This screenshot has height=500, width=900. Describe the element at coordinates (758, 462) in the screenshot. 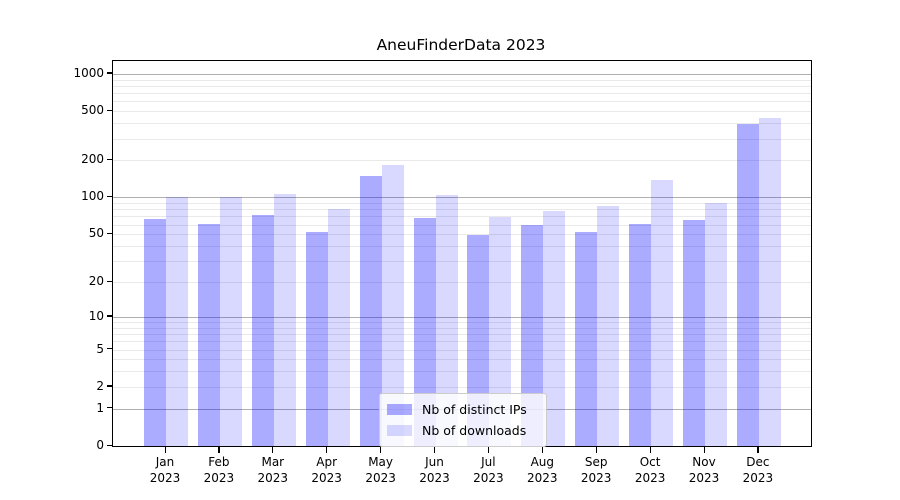

I see `x-tick-label-line: Dec` at that location.